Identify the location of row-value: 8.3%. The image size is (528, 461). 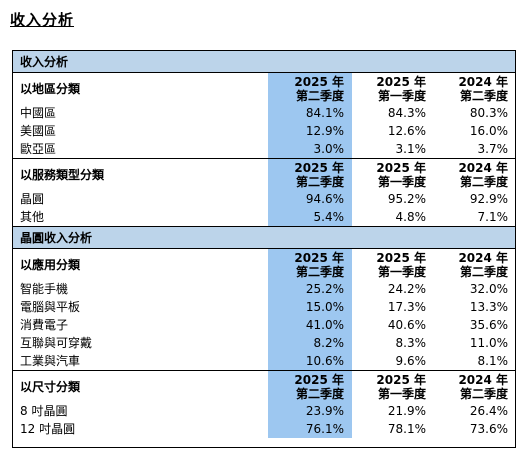
(411, 343).